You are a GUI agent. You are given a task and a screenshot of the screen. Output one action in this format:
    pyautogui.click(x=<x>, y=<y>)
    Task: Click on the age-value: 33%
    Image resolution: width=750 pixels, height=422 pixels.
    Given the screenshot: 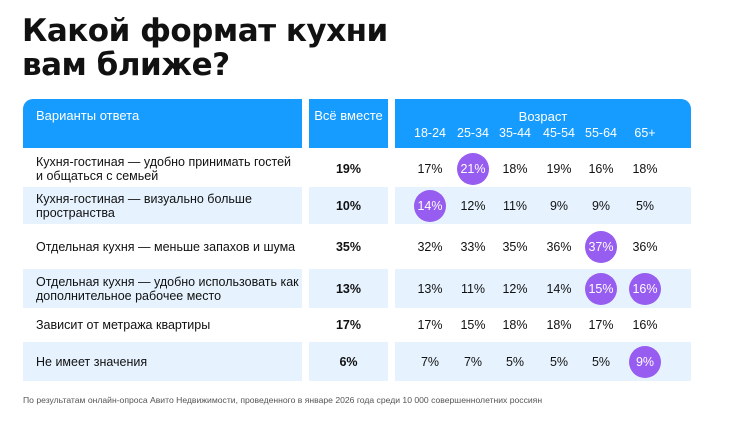 What is the action you would take?
    pyautogui.click(x=473, y=246)
    